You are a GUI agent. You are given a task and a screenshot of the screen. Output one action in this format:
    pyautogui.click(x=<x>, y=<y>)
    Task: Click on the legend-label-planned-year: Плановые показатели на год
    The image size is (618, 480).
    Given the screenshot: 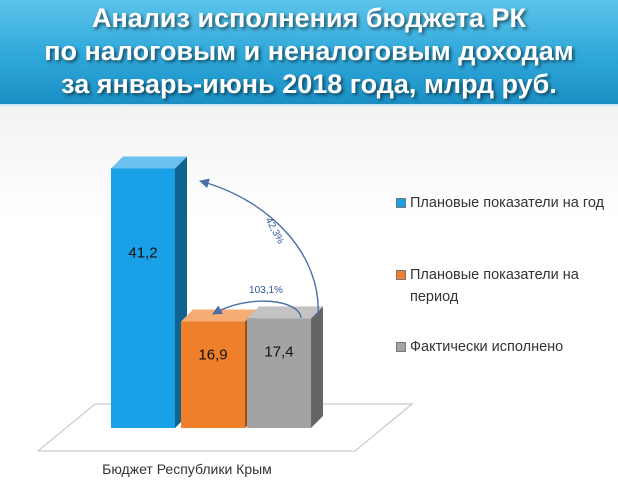 What is the action you would take?
    pyautogui.click(x=507, y=203)
    